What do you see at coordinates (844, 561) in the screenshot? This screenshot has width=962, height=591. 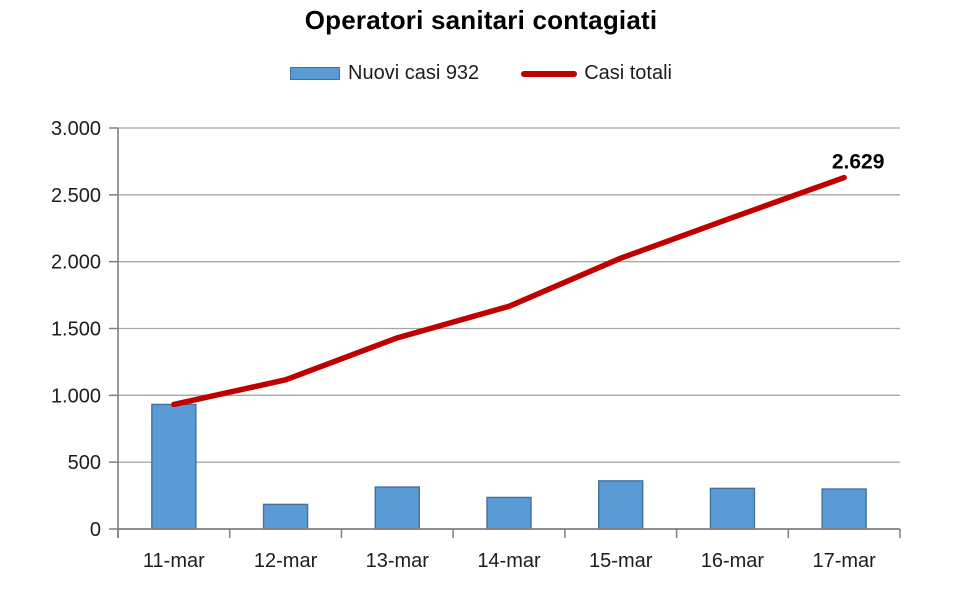 I see `x-axis-label: 17-mar` at bounding box center [844, 561].